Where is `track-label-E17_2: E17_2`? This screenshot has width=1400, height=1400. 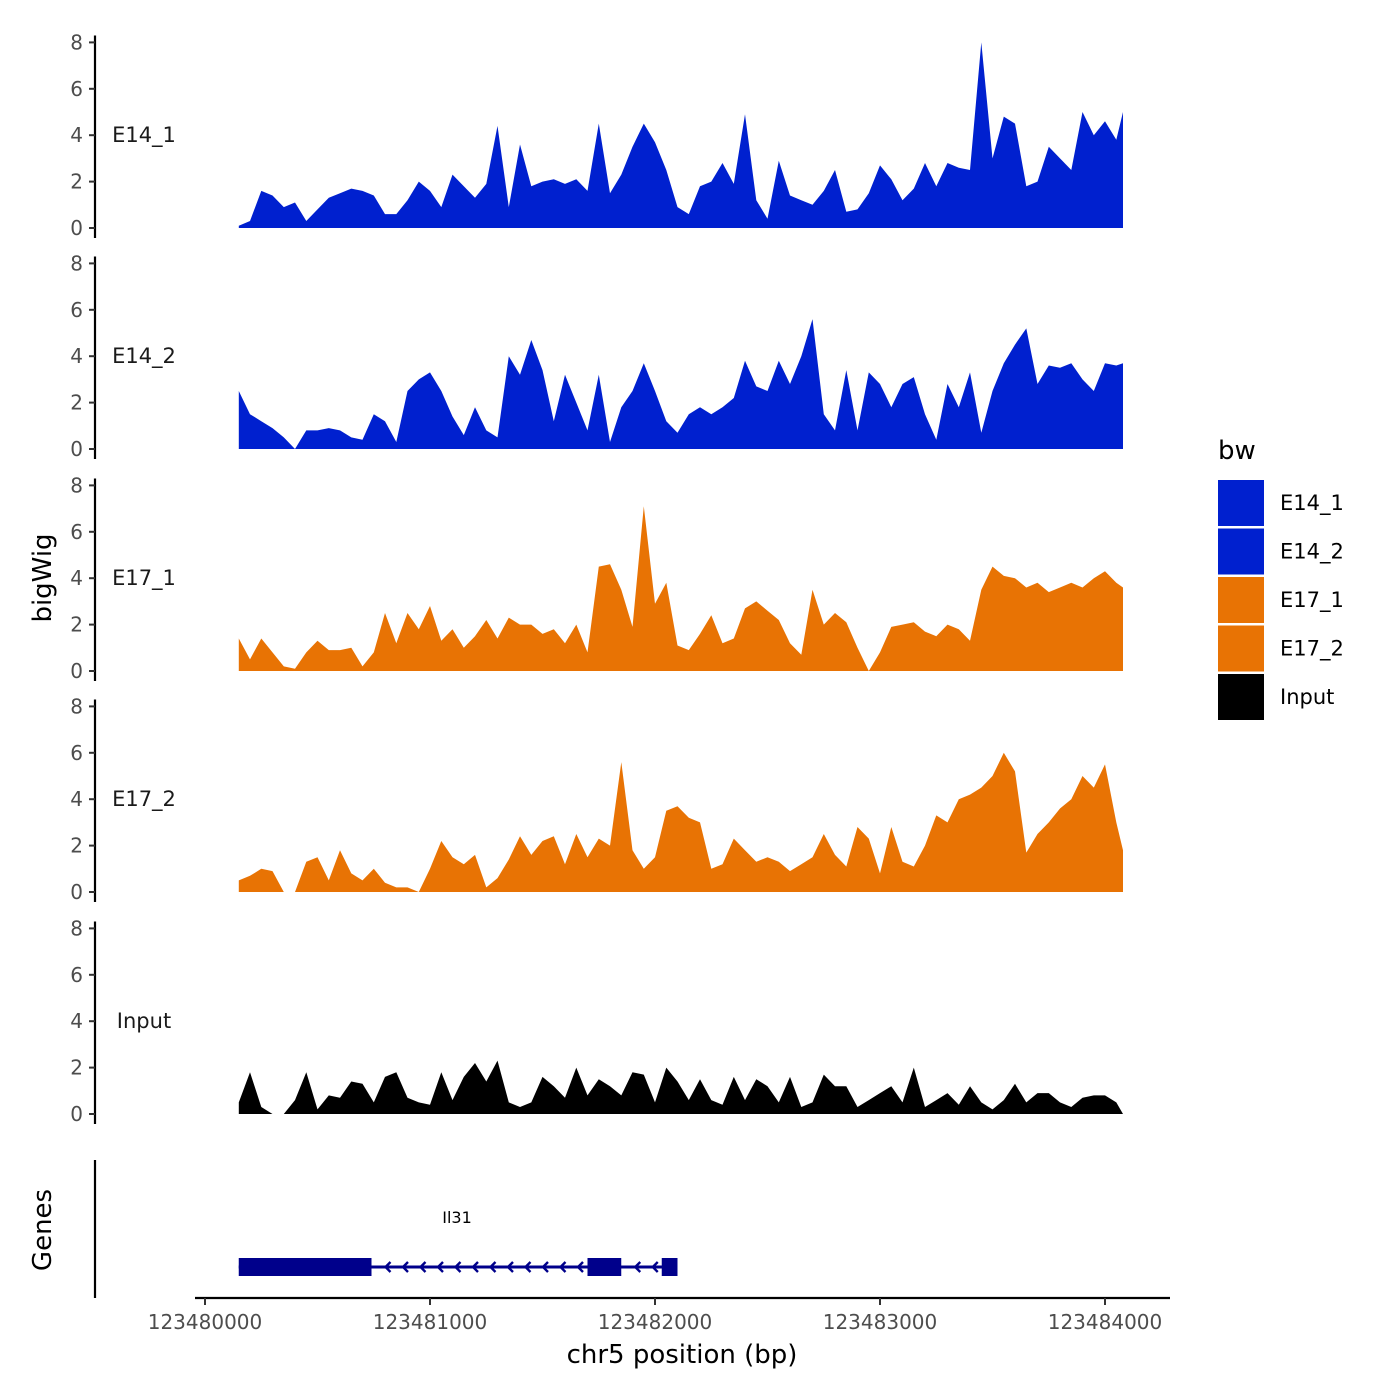 track-label-E17_2: E17_2 is located at coordinates (144, 799).